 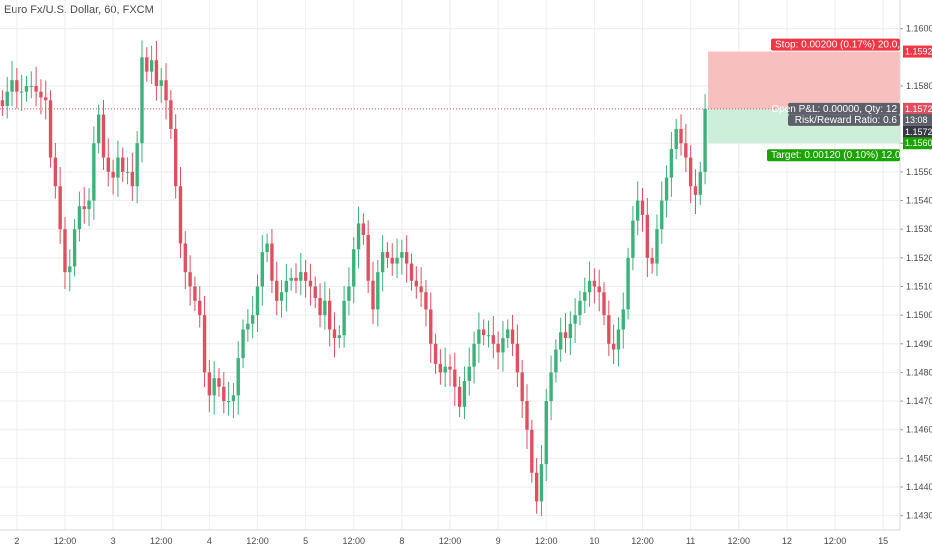 I want to click on y-tick-label: 1.15500, so click(x=919, y=172).